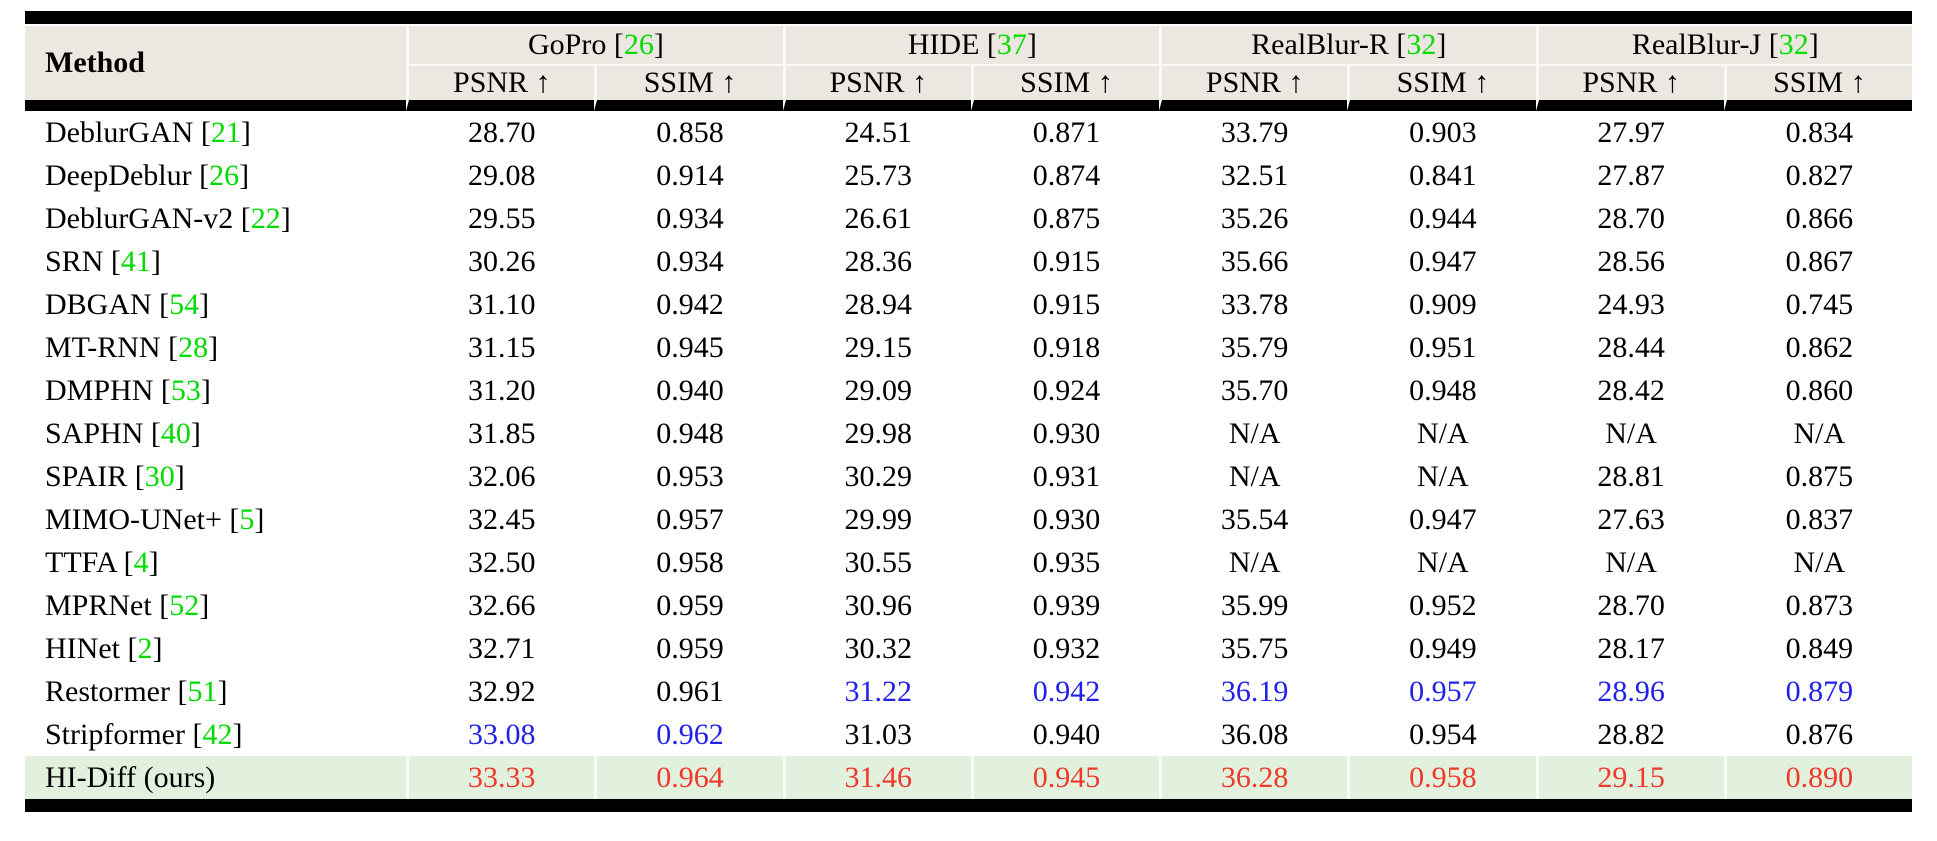 The height and width of the screenshot is (841, 1937). What do you see at coordinates (1254, 261) in the screenshot?
I see `value-cell: 35.66` at bounding box center [1254, 261].